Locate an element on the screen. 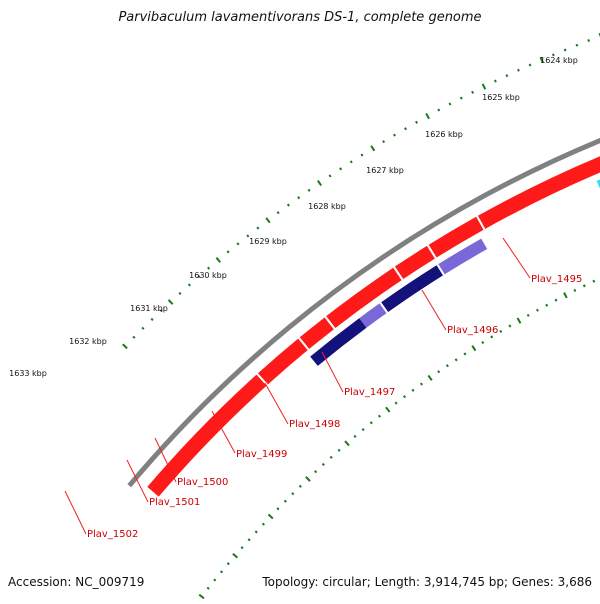  gene-label: Plav_1501 is located at coordinates (174, 502).